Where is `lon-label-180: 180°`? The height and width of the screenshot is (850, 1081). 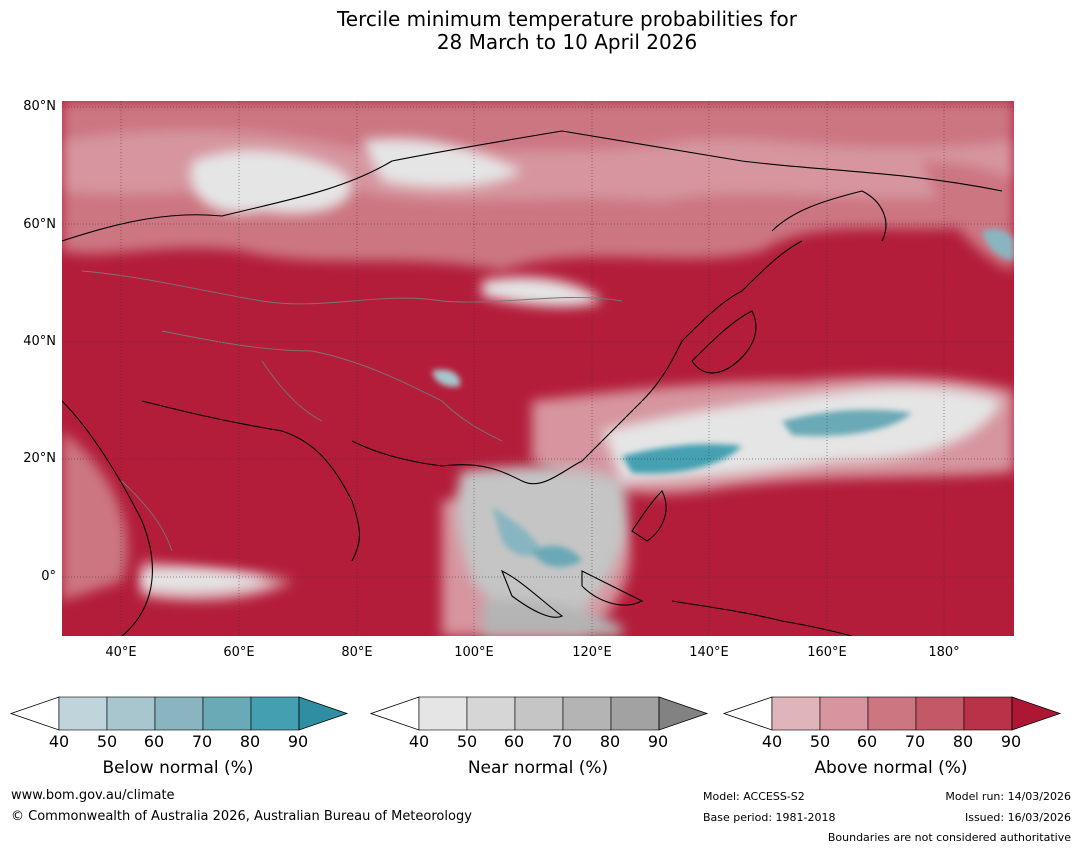 lon-label-180: 180° is located at coordinates (944, 652).